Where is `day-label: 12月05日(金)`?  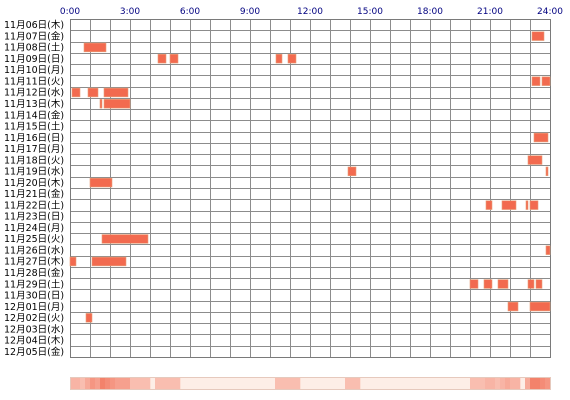 day-label: 12月05日(金) is located at coordinates (34, 352).